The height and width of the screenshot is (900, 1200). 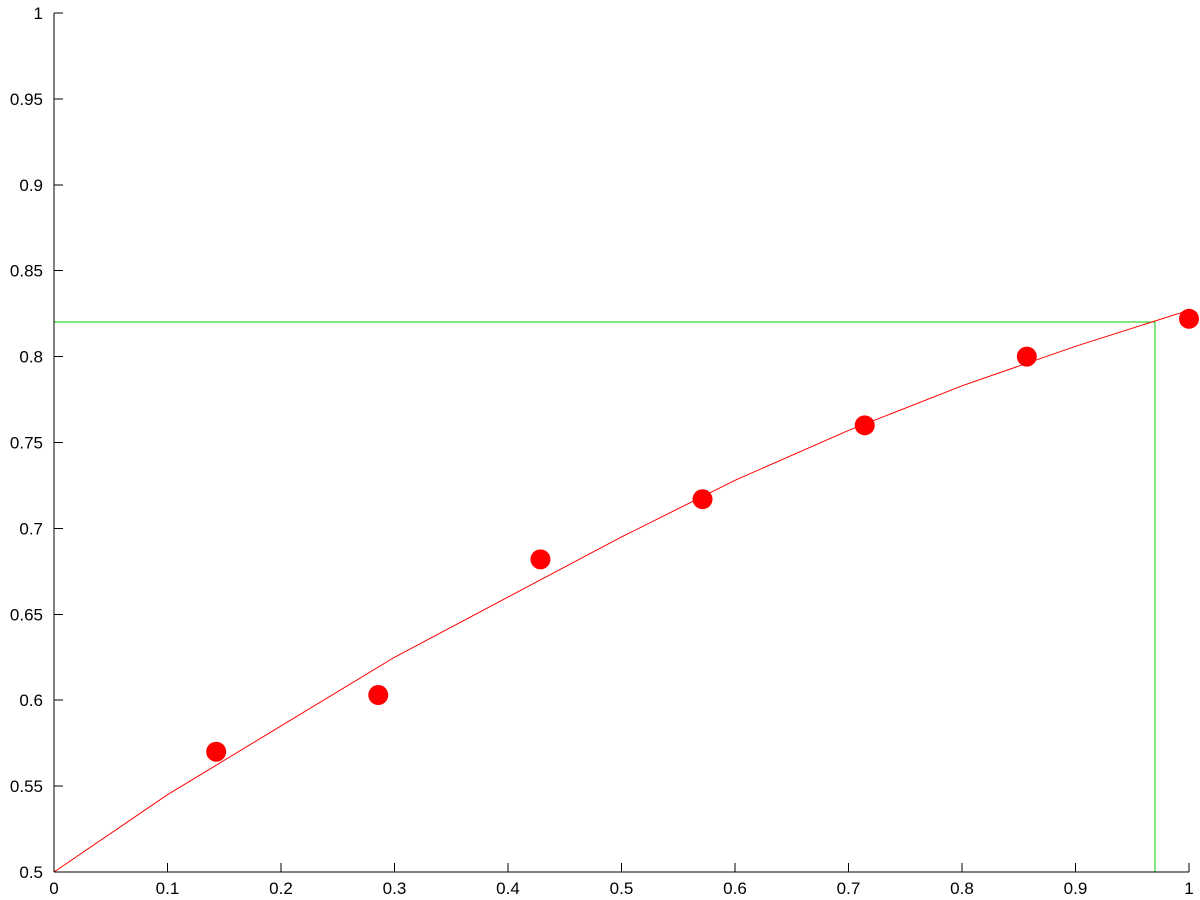 What do you see at coordinates (1188, 888) in the screenshot?
I see `x-tick-label: 1` at bounding box center [1188, 888].